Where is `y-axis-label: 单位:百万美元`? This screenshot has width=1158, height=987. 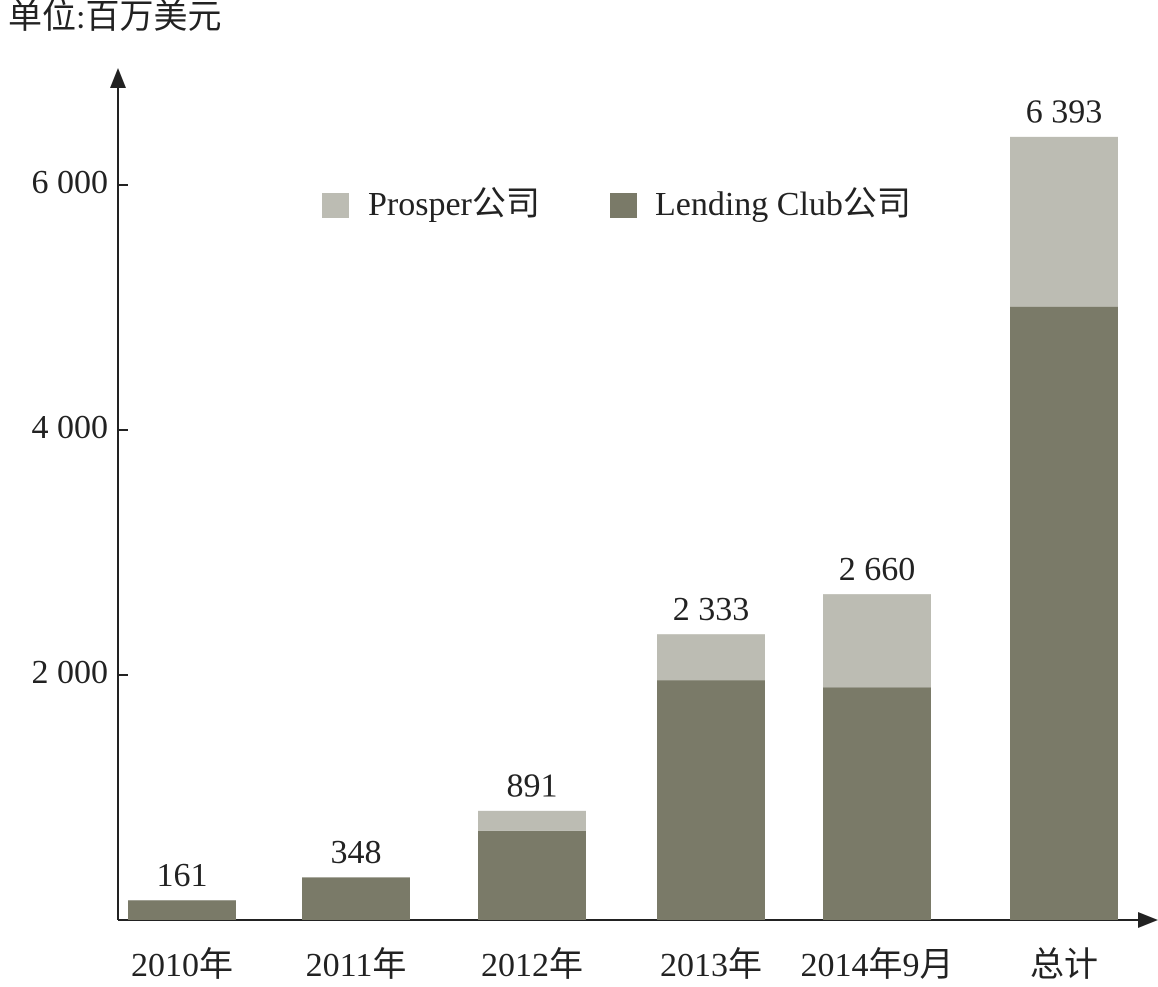
y-axis-label: 单位:百万美元 is located at coordinates (114, 18).